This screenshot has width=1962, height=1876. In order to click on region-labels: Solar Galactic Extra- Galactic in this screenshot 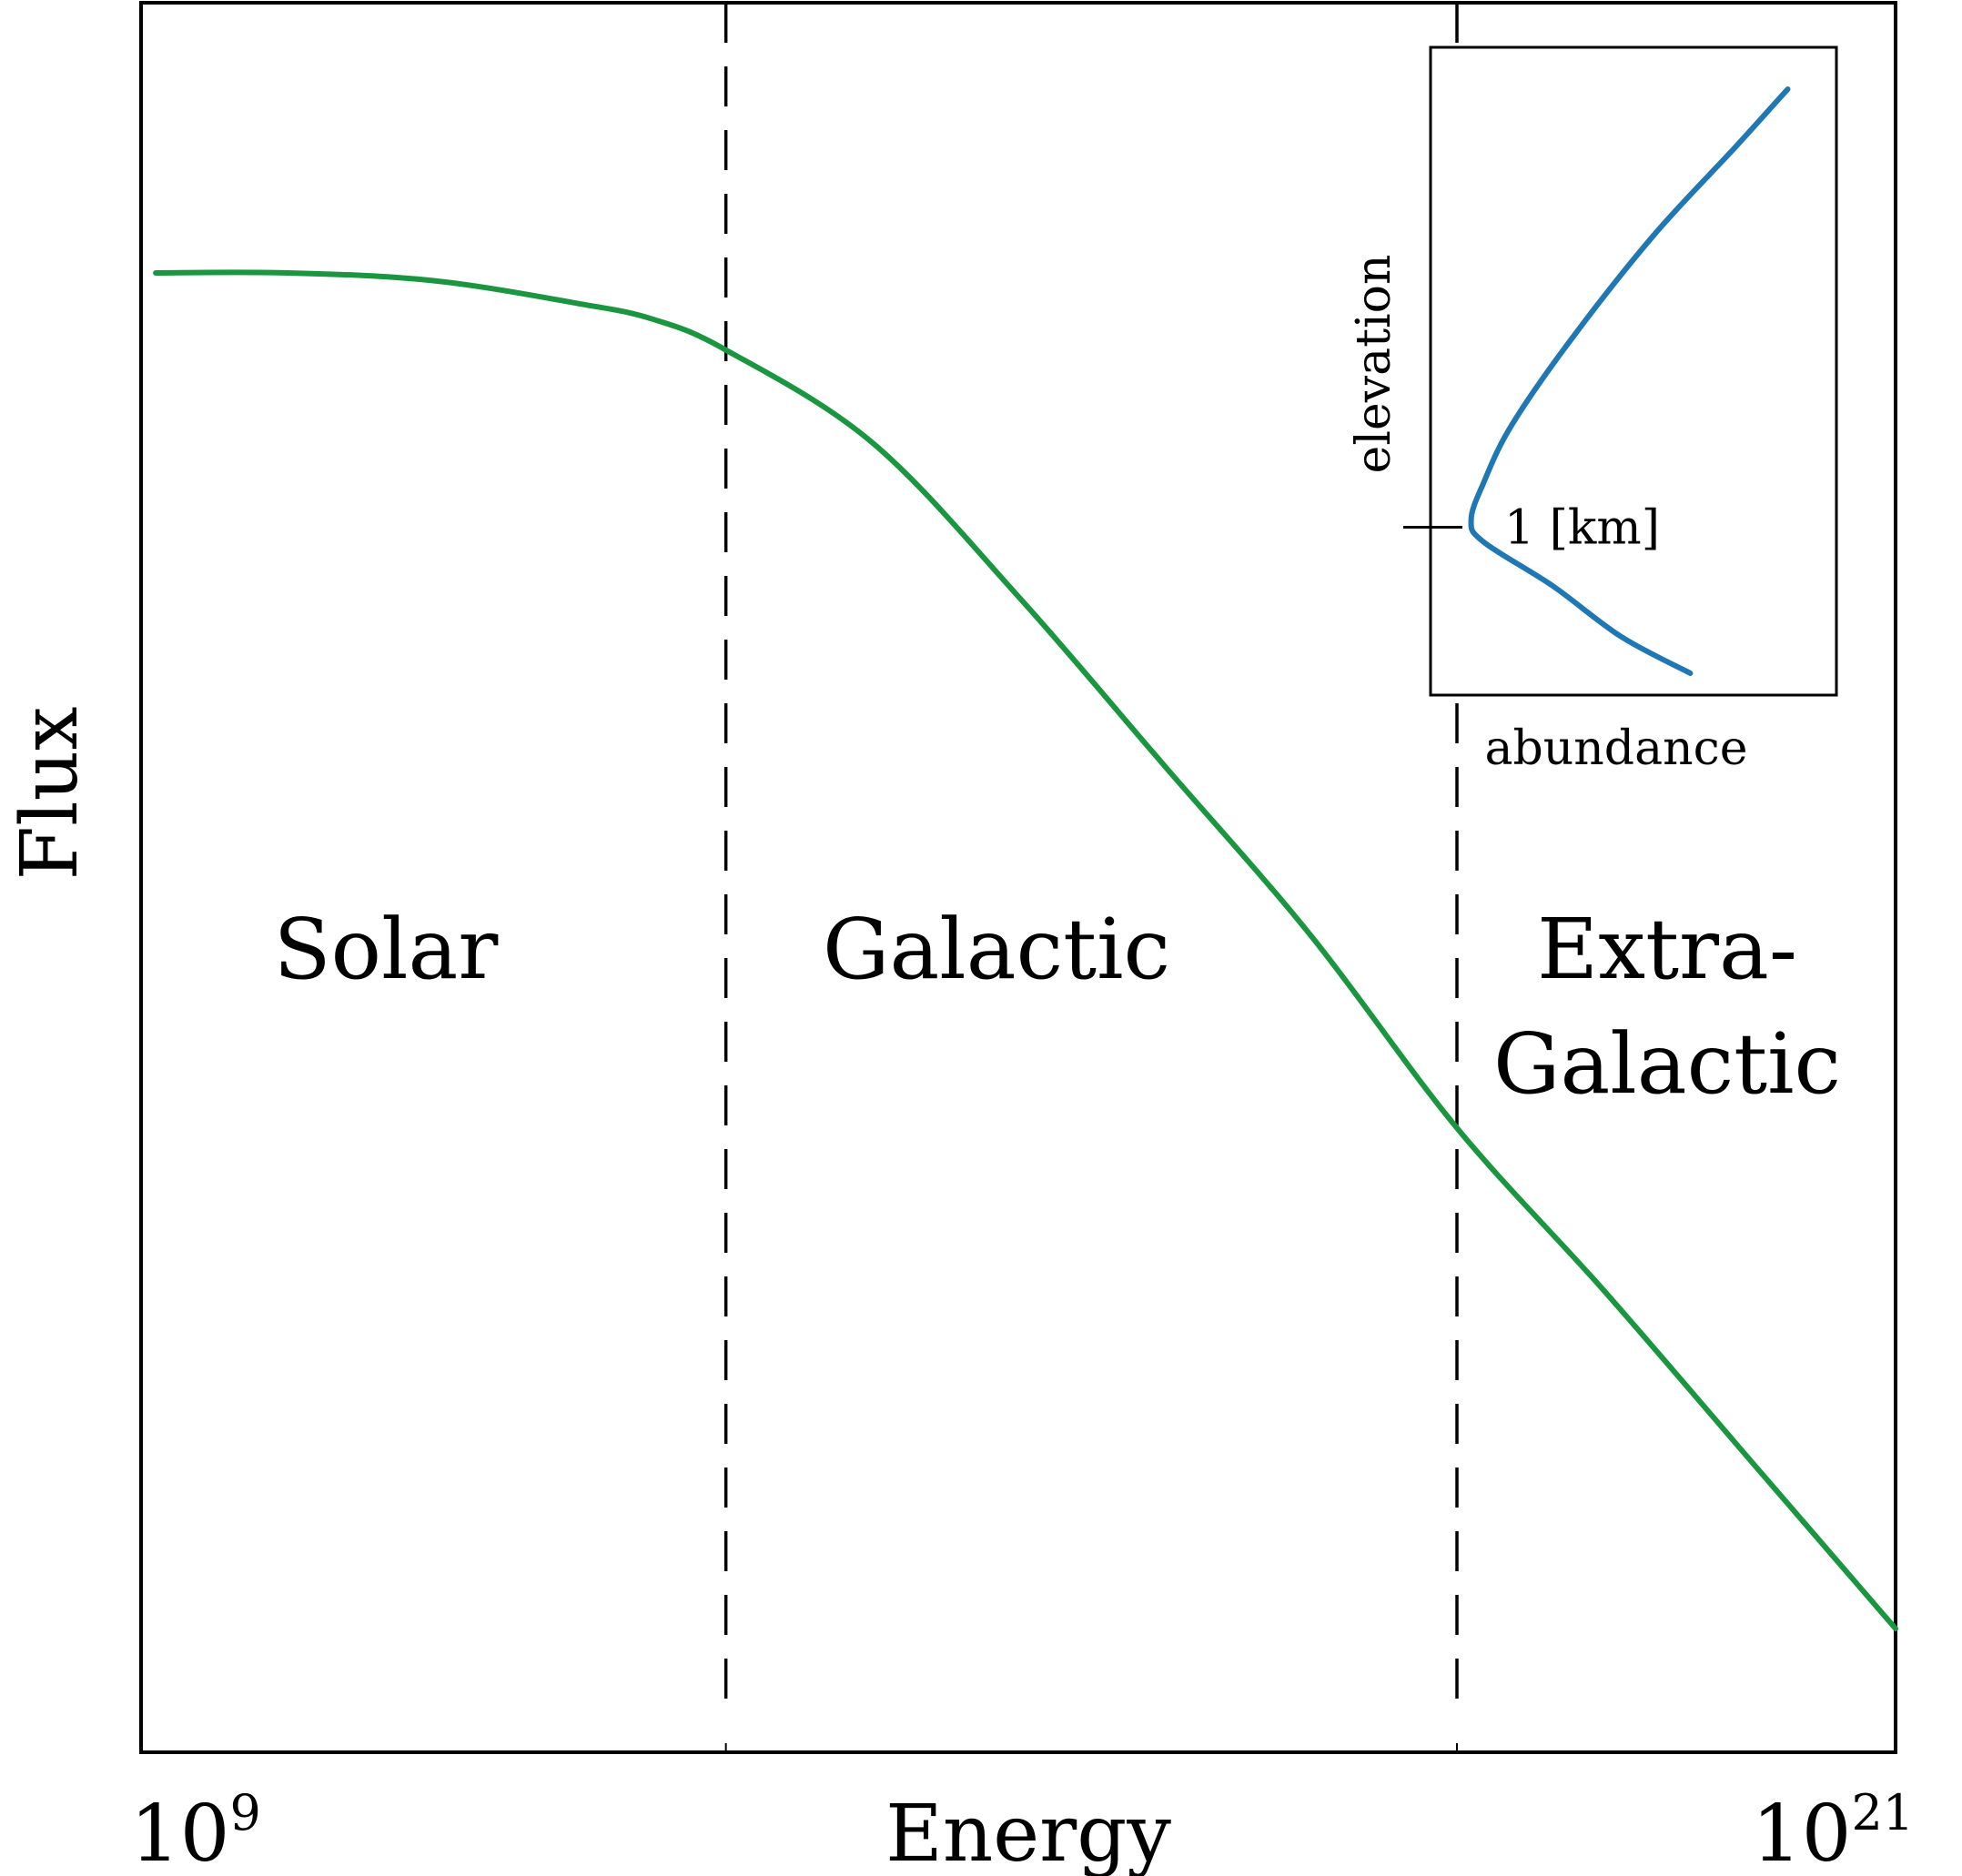, I will do `click(1057, 1007)`.